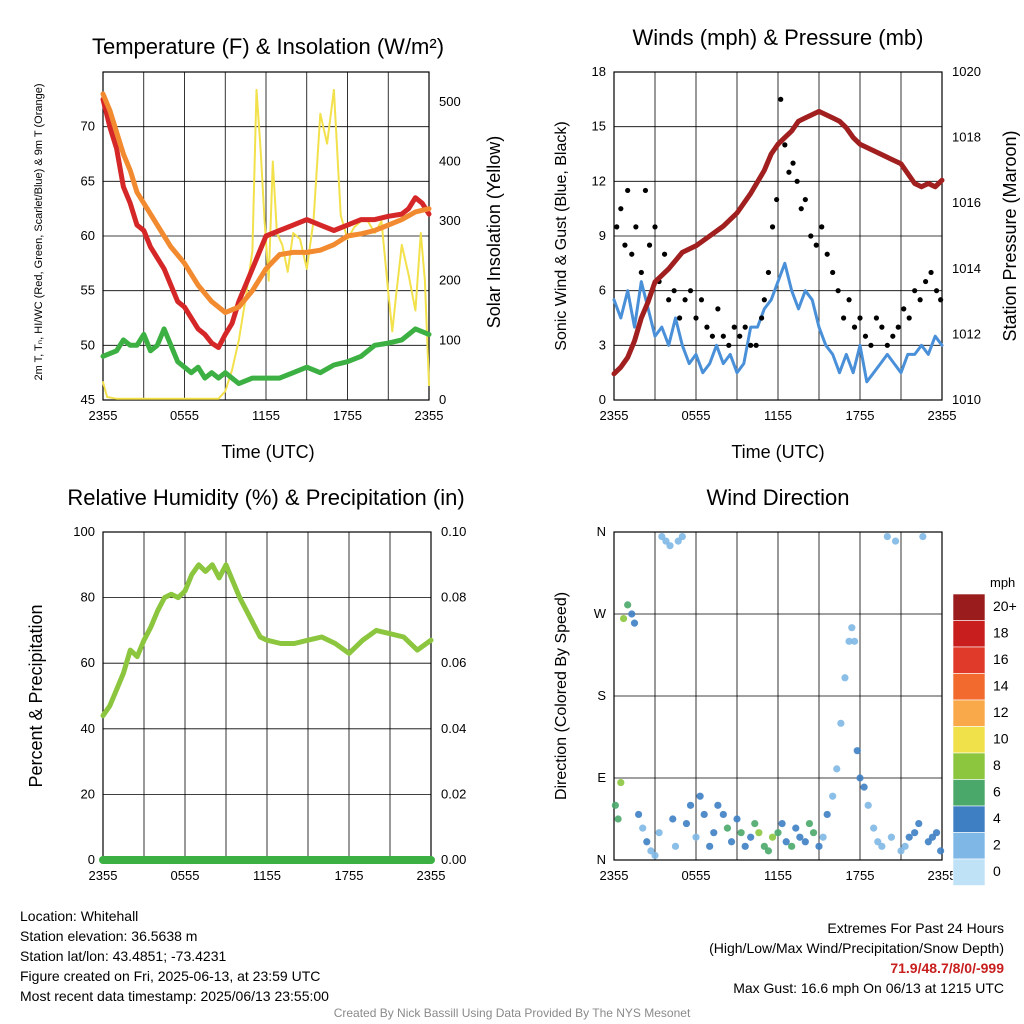 Image resolution: width=1024 pixels, height=1024 pixels. Describe the element at coordinates (696, 415) in the screenshot. I see `wind-xtick-label: 0555` at that location.